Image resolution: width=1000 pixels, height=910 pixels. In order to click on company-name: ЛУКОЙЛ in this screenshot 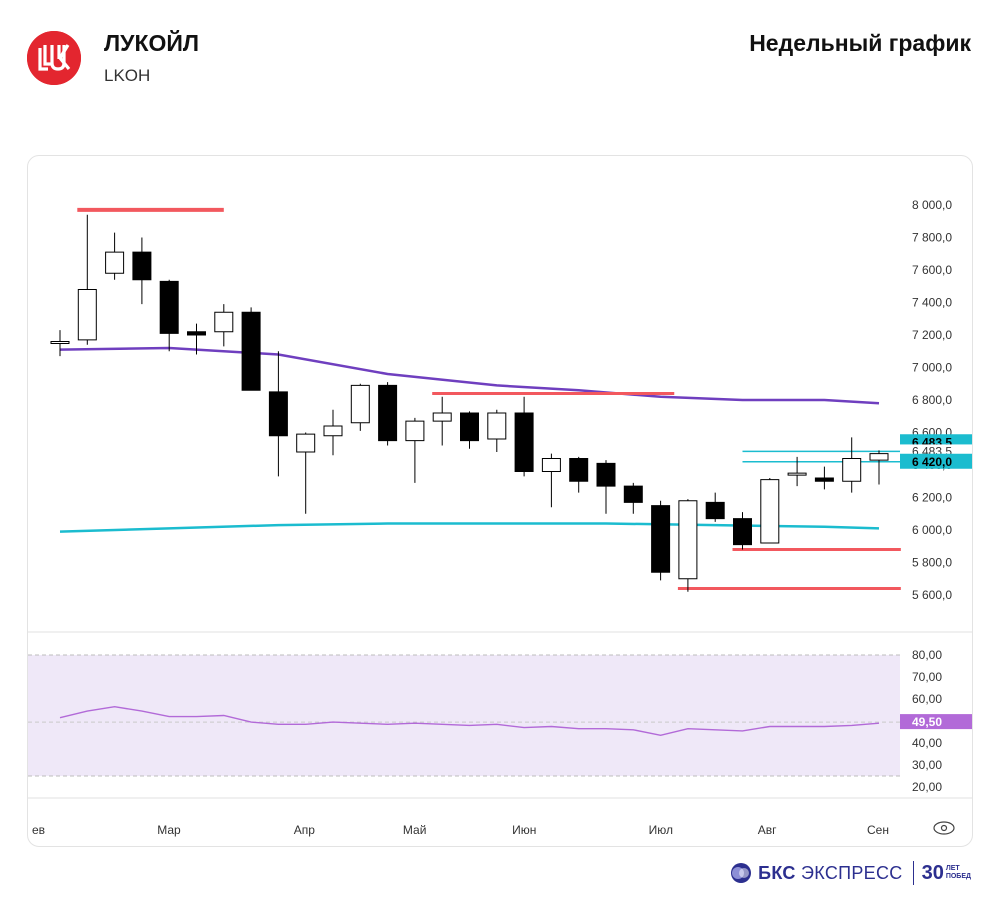, I will do `click(152, 43)`.